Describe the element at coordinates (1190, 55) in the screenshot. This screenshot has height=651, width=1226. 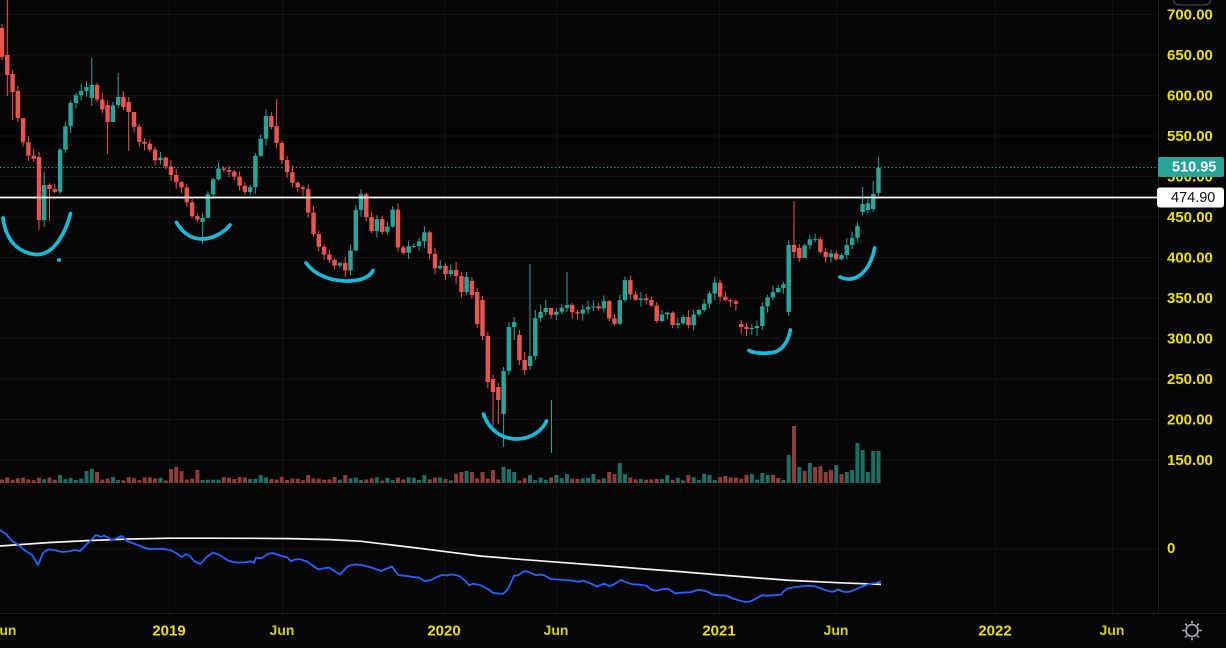
I see `svg-text: 650.00` at that location.